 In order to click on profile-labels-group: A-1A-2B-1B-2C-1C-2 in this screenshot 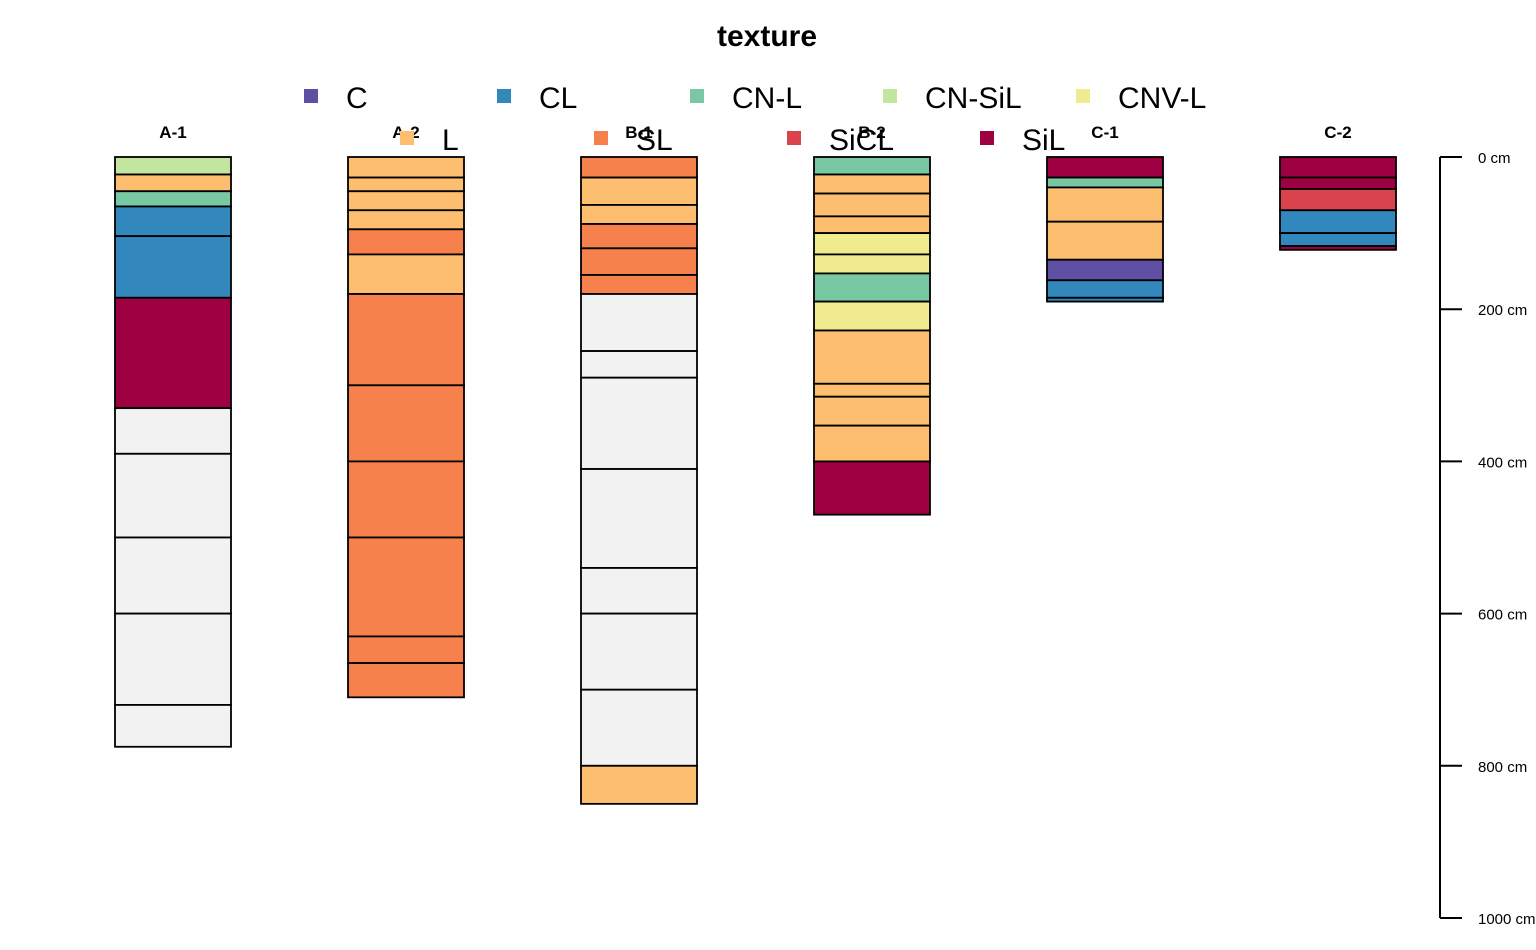, I will do `click(755, 132)`.